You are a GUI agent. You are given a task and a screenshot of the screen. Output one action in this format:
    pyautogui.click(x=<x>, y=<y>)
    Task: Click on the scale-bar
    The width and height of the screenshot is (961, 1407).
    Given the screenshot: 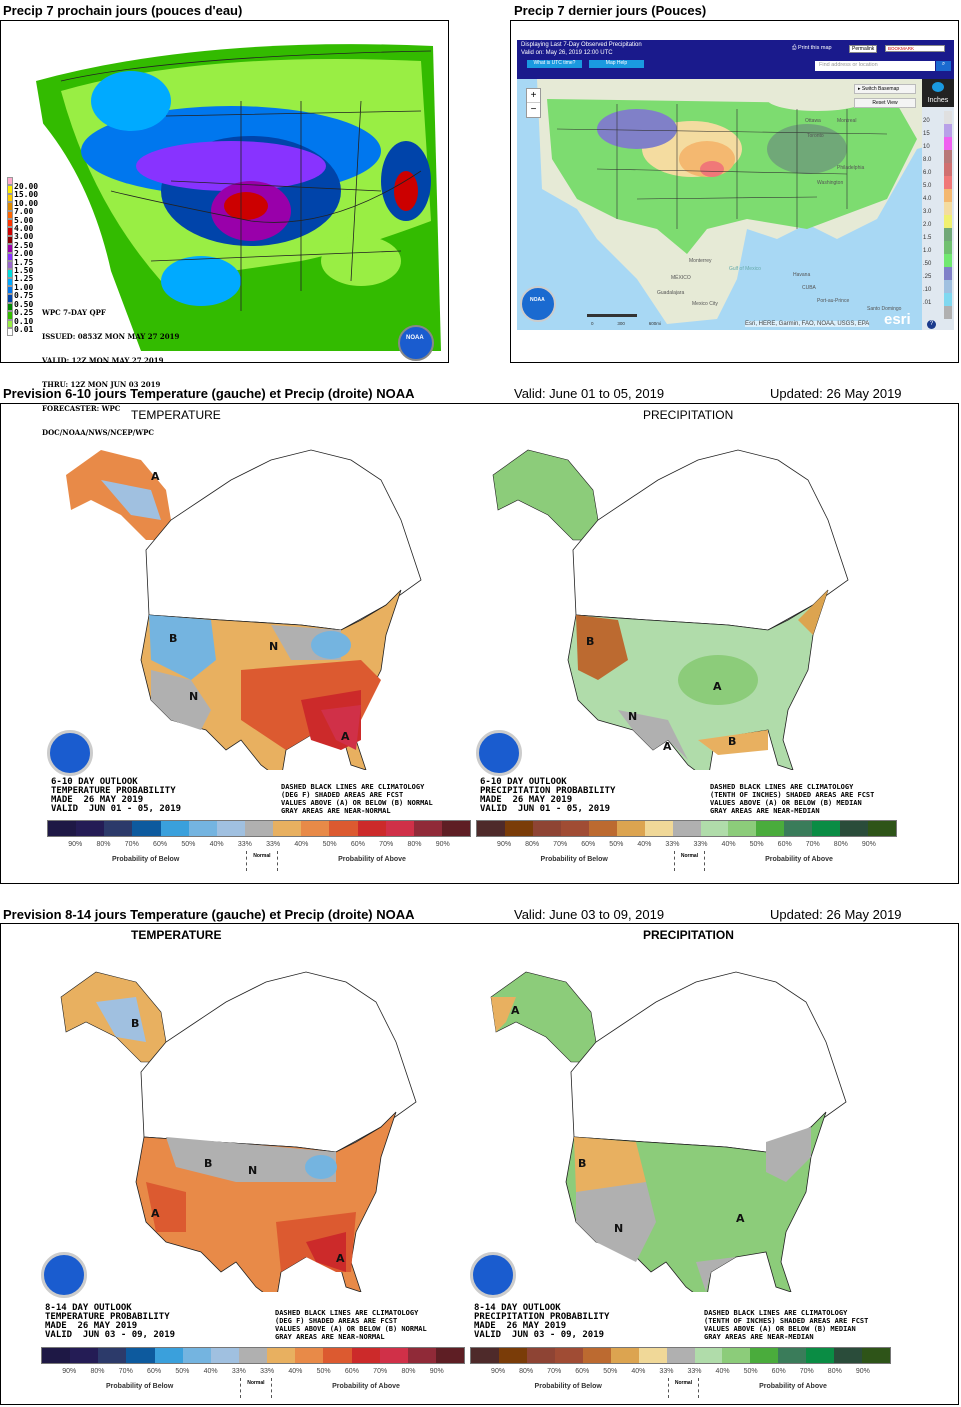 What is the action you would take?
    pyautogui.click(x=612, y=315)
    